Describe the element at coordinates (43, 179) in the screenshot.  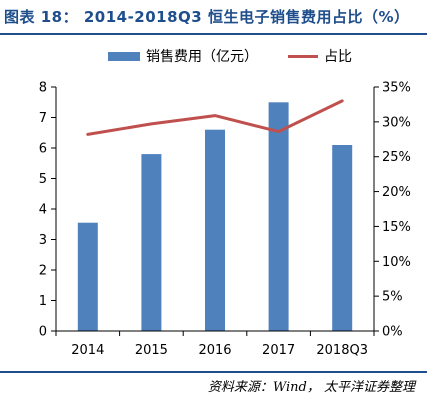
I see `y-left-tick-label: 5` at that location.